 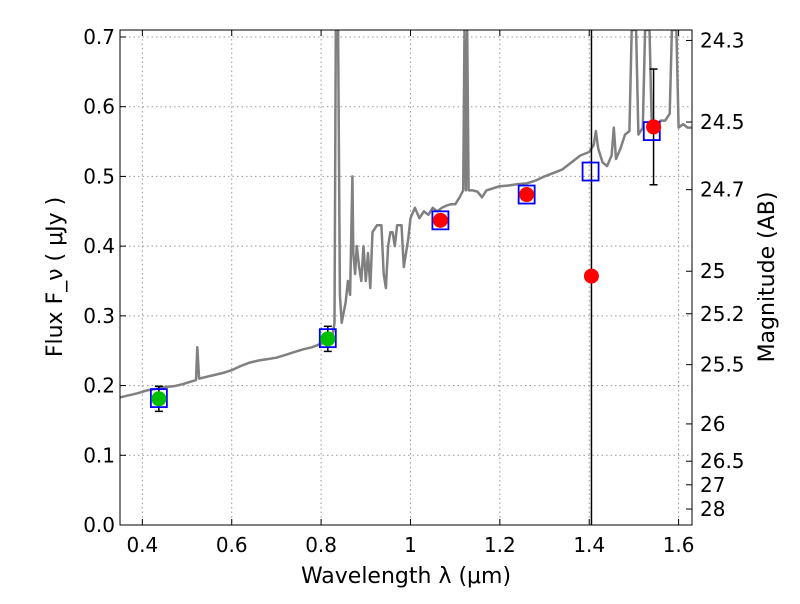 I want to click on x-axis-label: Wavelength λ (μm), so click(x=406, y=576).